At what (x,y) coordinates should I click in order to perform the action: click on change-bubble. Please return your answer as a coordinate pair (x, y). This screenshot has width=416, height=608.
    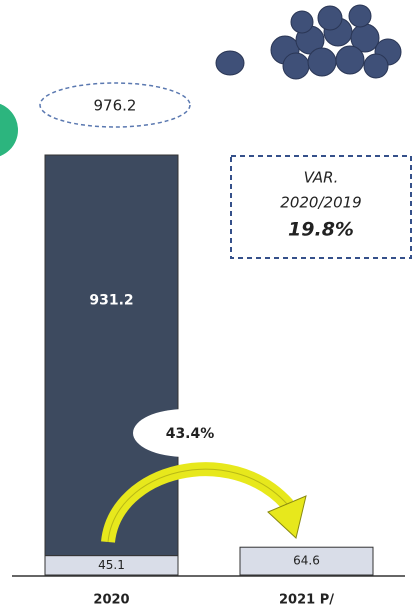
    Looking at the image, I should click on (185, 433).